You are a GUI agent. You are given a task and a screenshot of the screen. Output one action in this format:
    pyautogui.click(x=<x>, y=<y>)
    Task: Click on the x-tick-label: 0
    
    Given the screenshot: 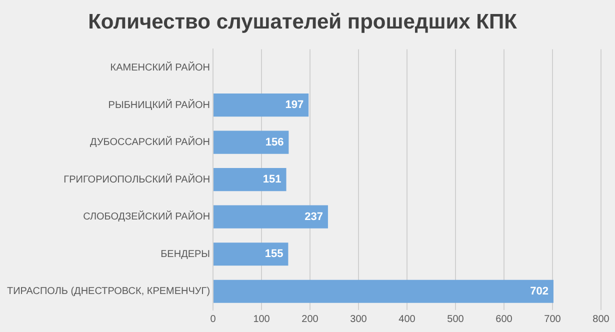 What is the action you would take?
    pyautogui.click(x=213, y=319)
    